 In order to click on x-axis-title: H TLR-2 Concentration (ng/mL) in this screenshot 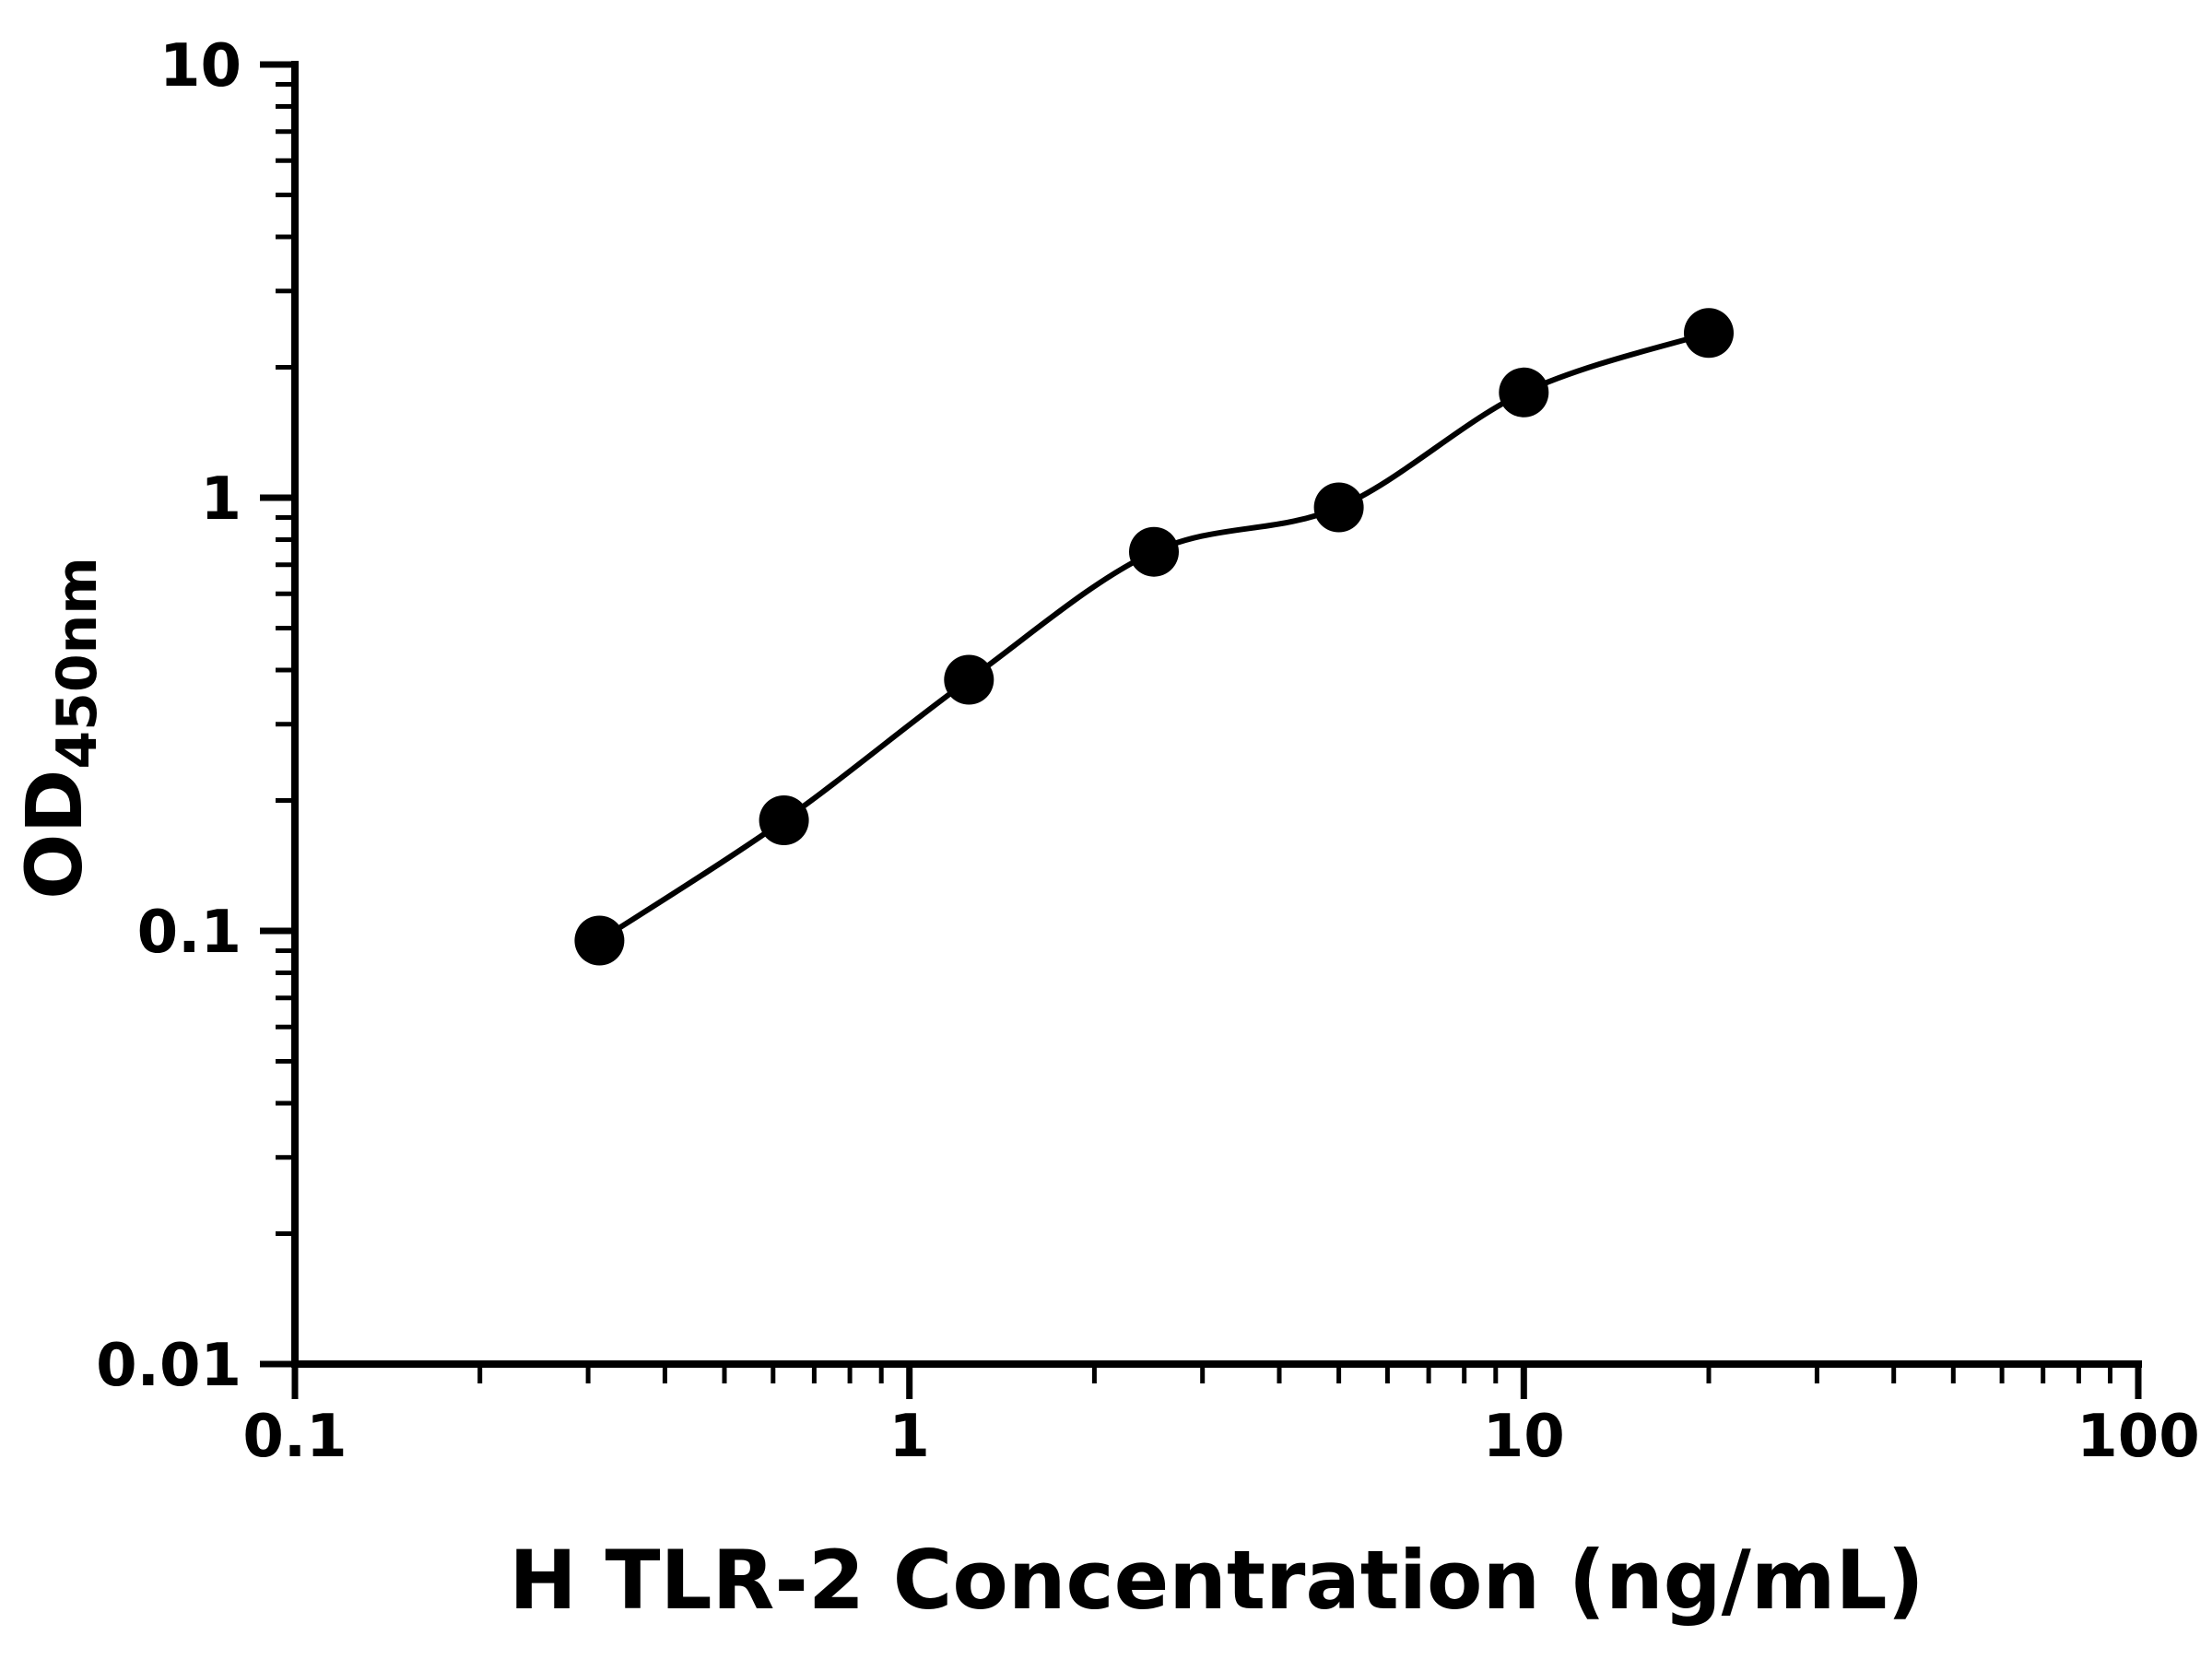, I will do `click(1216, 1580)`.